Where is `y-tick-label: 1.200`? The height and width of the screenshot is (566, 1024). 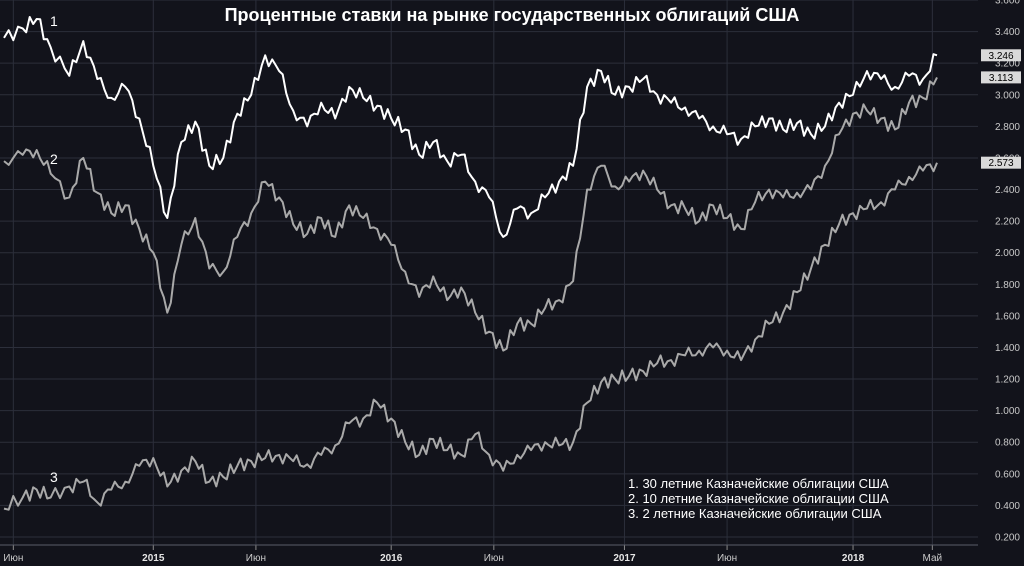 y-tick-label: 1.200 is located at coordinates (1007, 380).